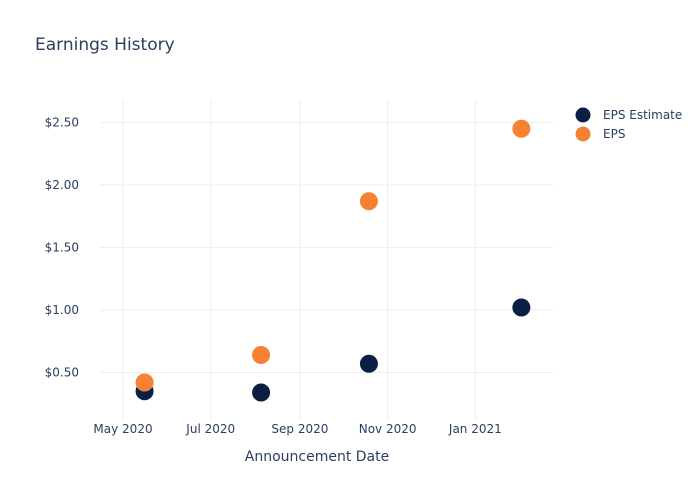 This screenshot has width=700, height=500. Describe the element at coordinates (62, 123) in the screenshot. I see `y-tick-label: $2.50` at that location.